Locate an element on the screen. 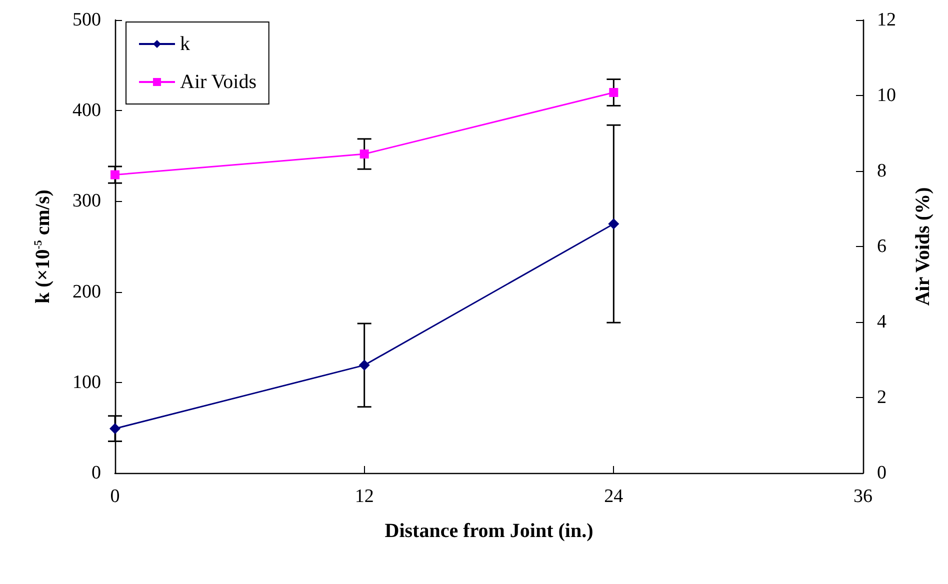 This screenshot has height=584, width=948. y2-tick-label: 8 is located at coordinates (881, 171).